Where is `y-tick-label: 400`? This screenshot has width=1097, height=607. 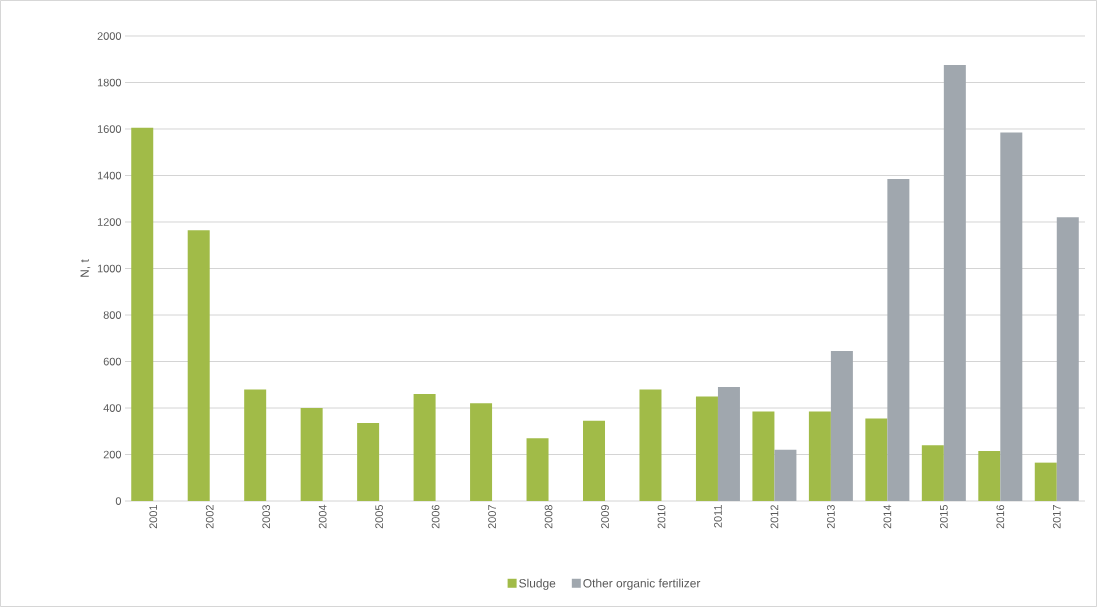
y-tick-label: 400 is located at coordinates (112, 408).